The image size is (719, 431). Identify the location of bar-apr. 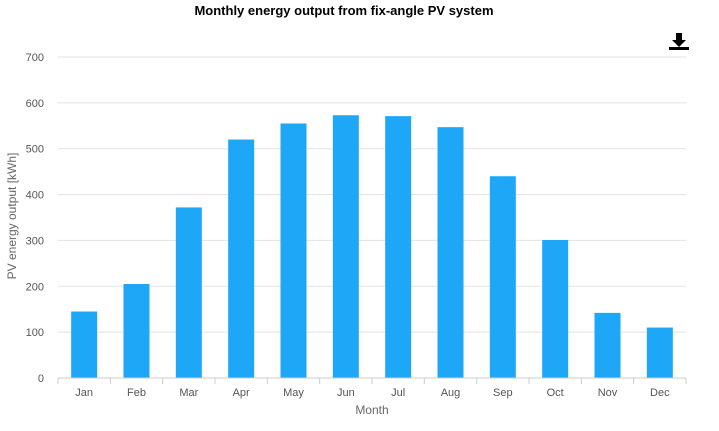
(241, 258).